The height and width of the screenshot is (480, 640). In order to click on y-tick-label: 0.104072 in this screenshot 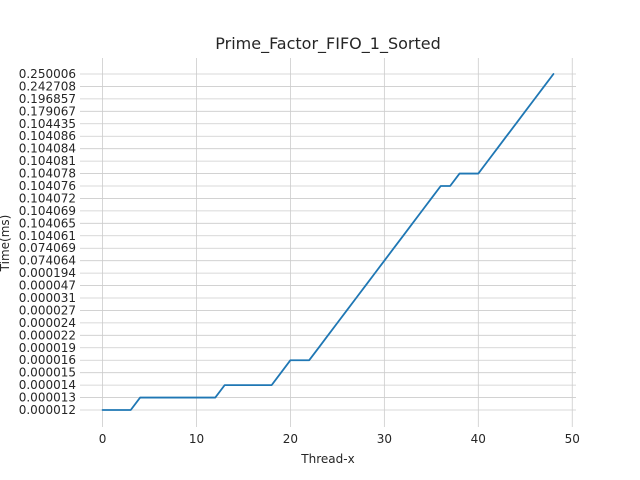, I will do `click(47, 198)`.